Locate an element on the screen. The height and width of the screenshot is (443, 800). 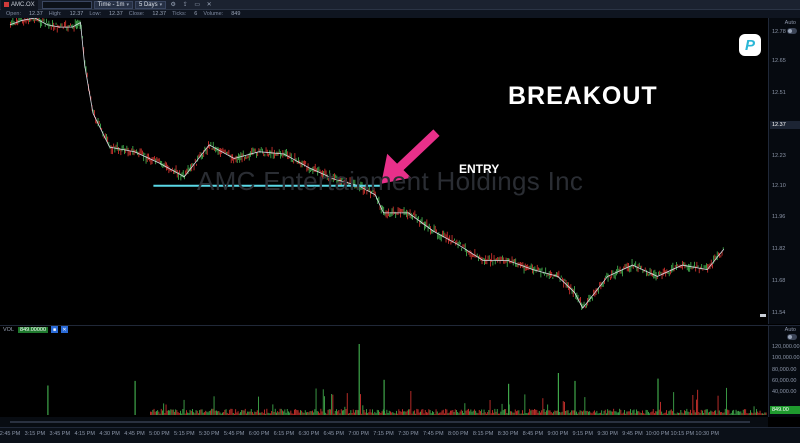
time-scrollbar is located at coordinates (384, 422).